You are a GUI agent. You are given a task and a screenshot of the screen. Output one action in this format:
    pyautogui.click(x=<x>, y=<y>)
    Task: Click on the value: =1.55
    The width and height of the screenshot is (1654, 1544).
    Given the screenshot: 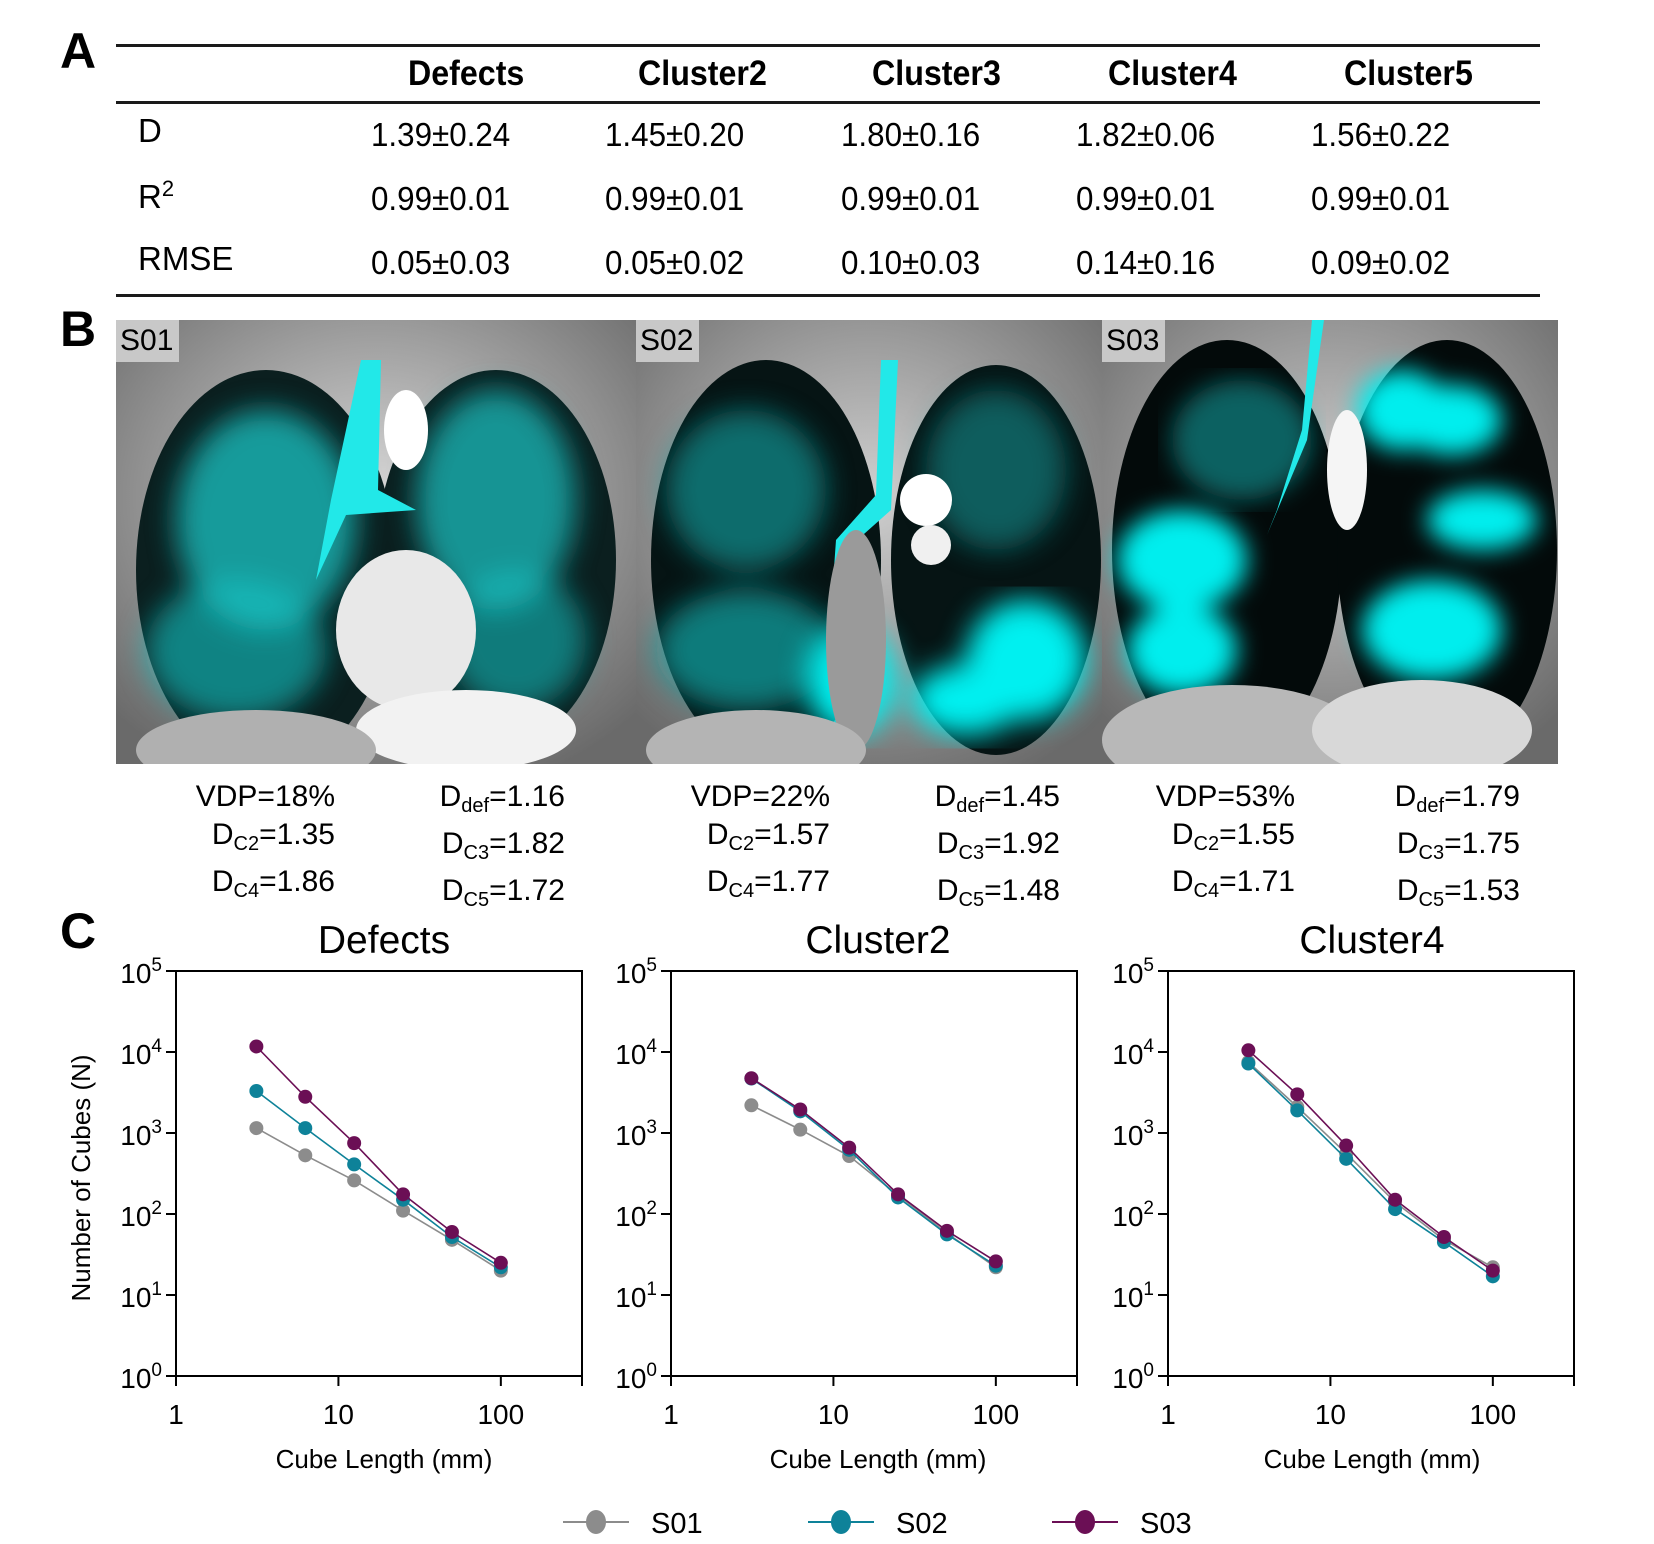 What is the action you would take?
    pyautogui.click(x=1257, y=834)
    